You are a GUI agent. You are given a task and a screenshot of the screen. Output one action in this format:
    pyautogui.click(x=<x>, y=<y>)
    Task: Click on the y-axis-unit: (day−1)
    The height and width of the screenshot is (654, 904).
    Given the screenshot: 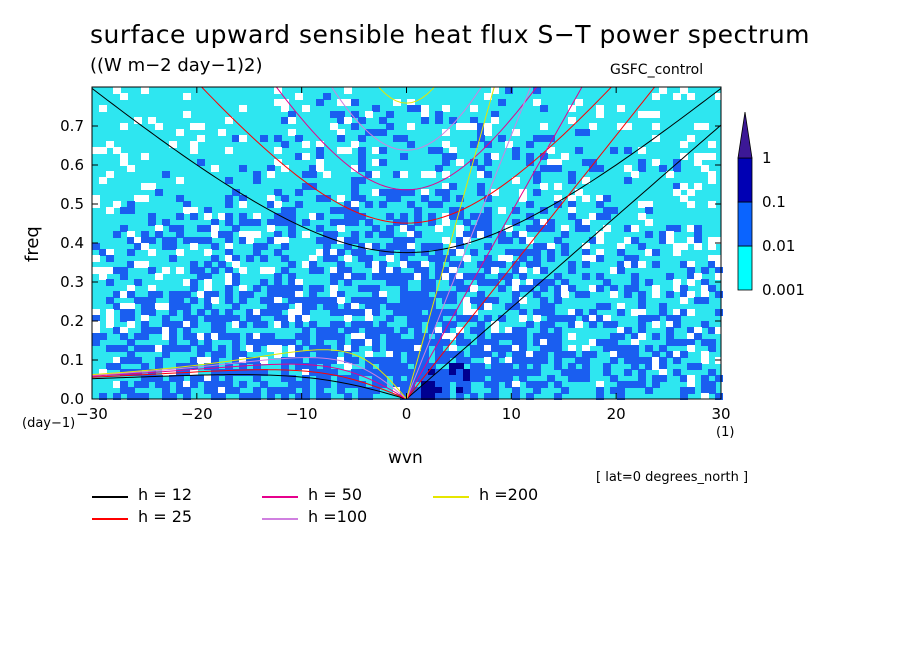 What is the action you would take?
    pyautogui.click(x=49, y=423)
    